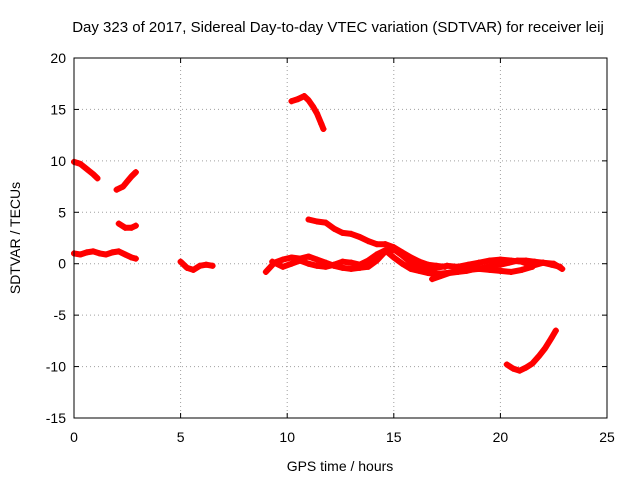 The width and height of the screenshot is (640, 480). What do you see at coordinates (181, 437) in the screenshot?
I see `x-tick-label: 5` at bounding box center [181, 437].